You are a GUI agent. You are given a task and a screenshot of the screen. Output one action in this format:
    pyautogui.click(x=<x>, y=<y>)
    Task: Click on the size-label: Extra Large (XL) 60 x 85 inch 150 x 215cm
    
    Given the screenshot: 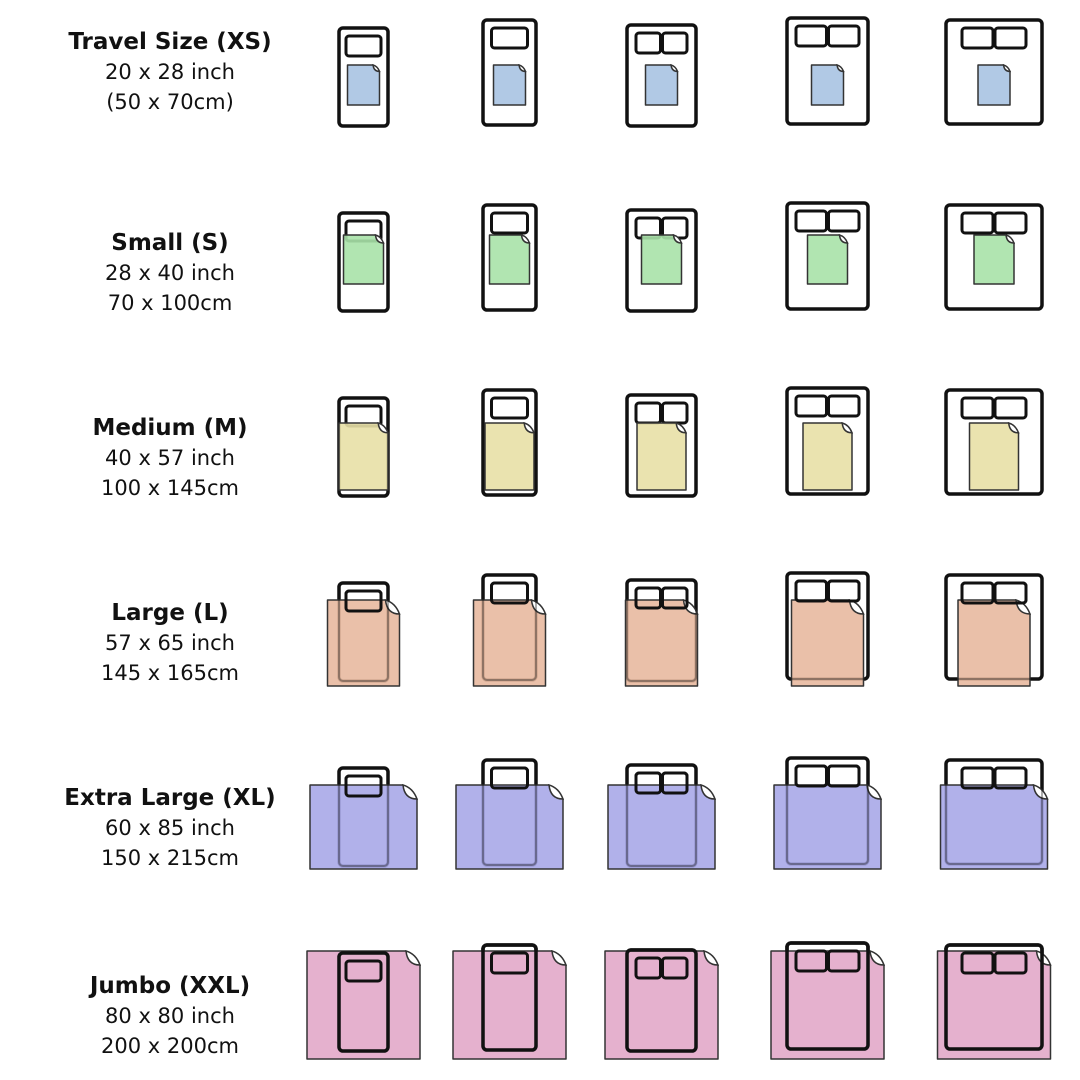 What is the action you would take?
    pyautogui.click(x=170, y=828)
    